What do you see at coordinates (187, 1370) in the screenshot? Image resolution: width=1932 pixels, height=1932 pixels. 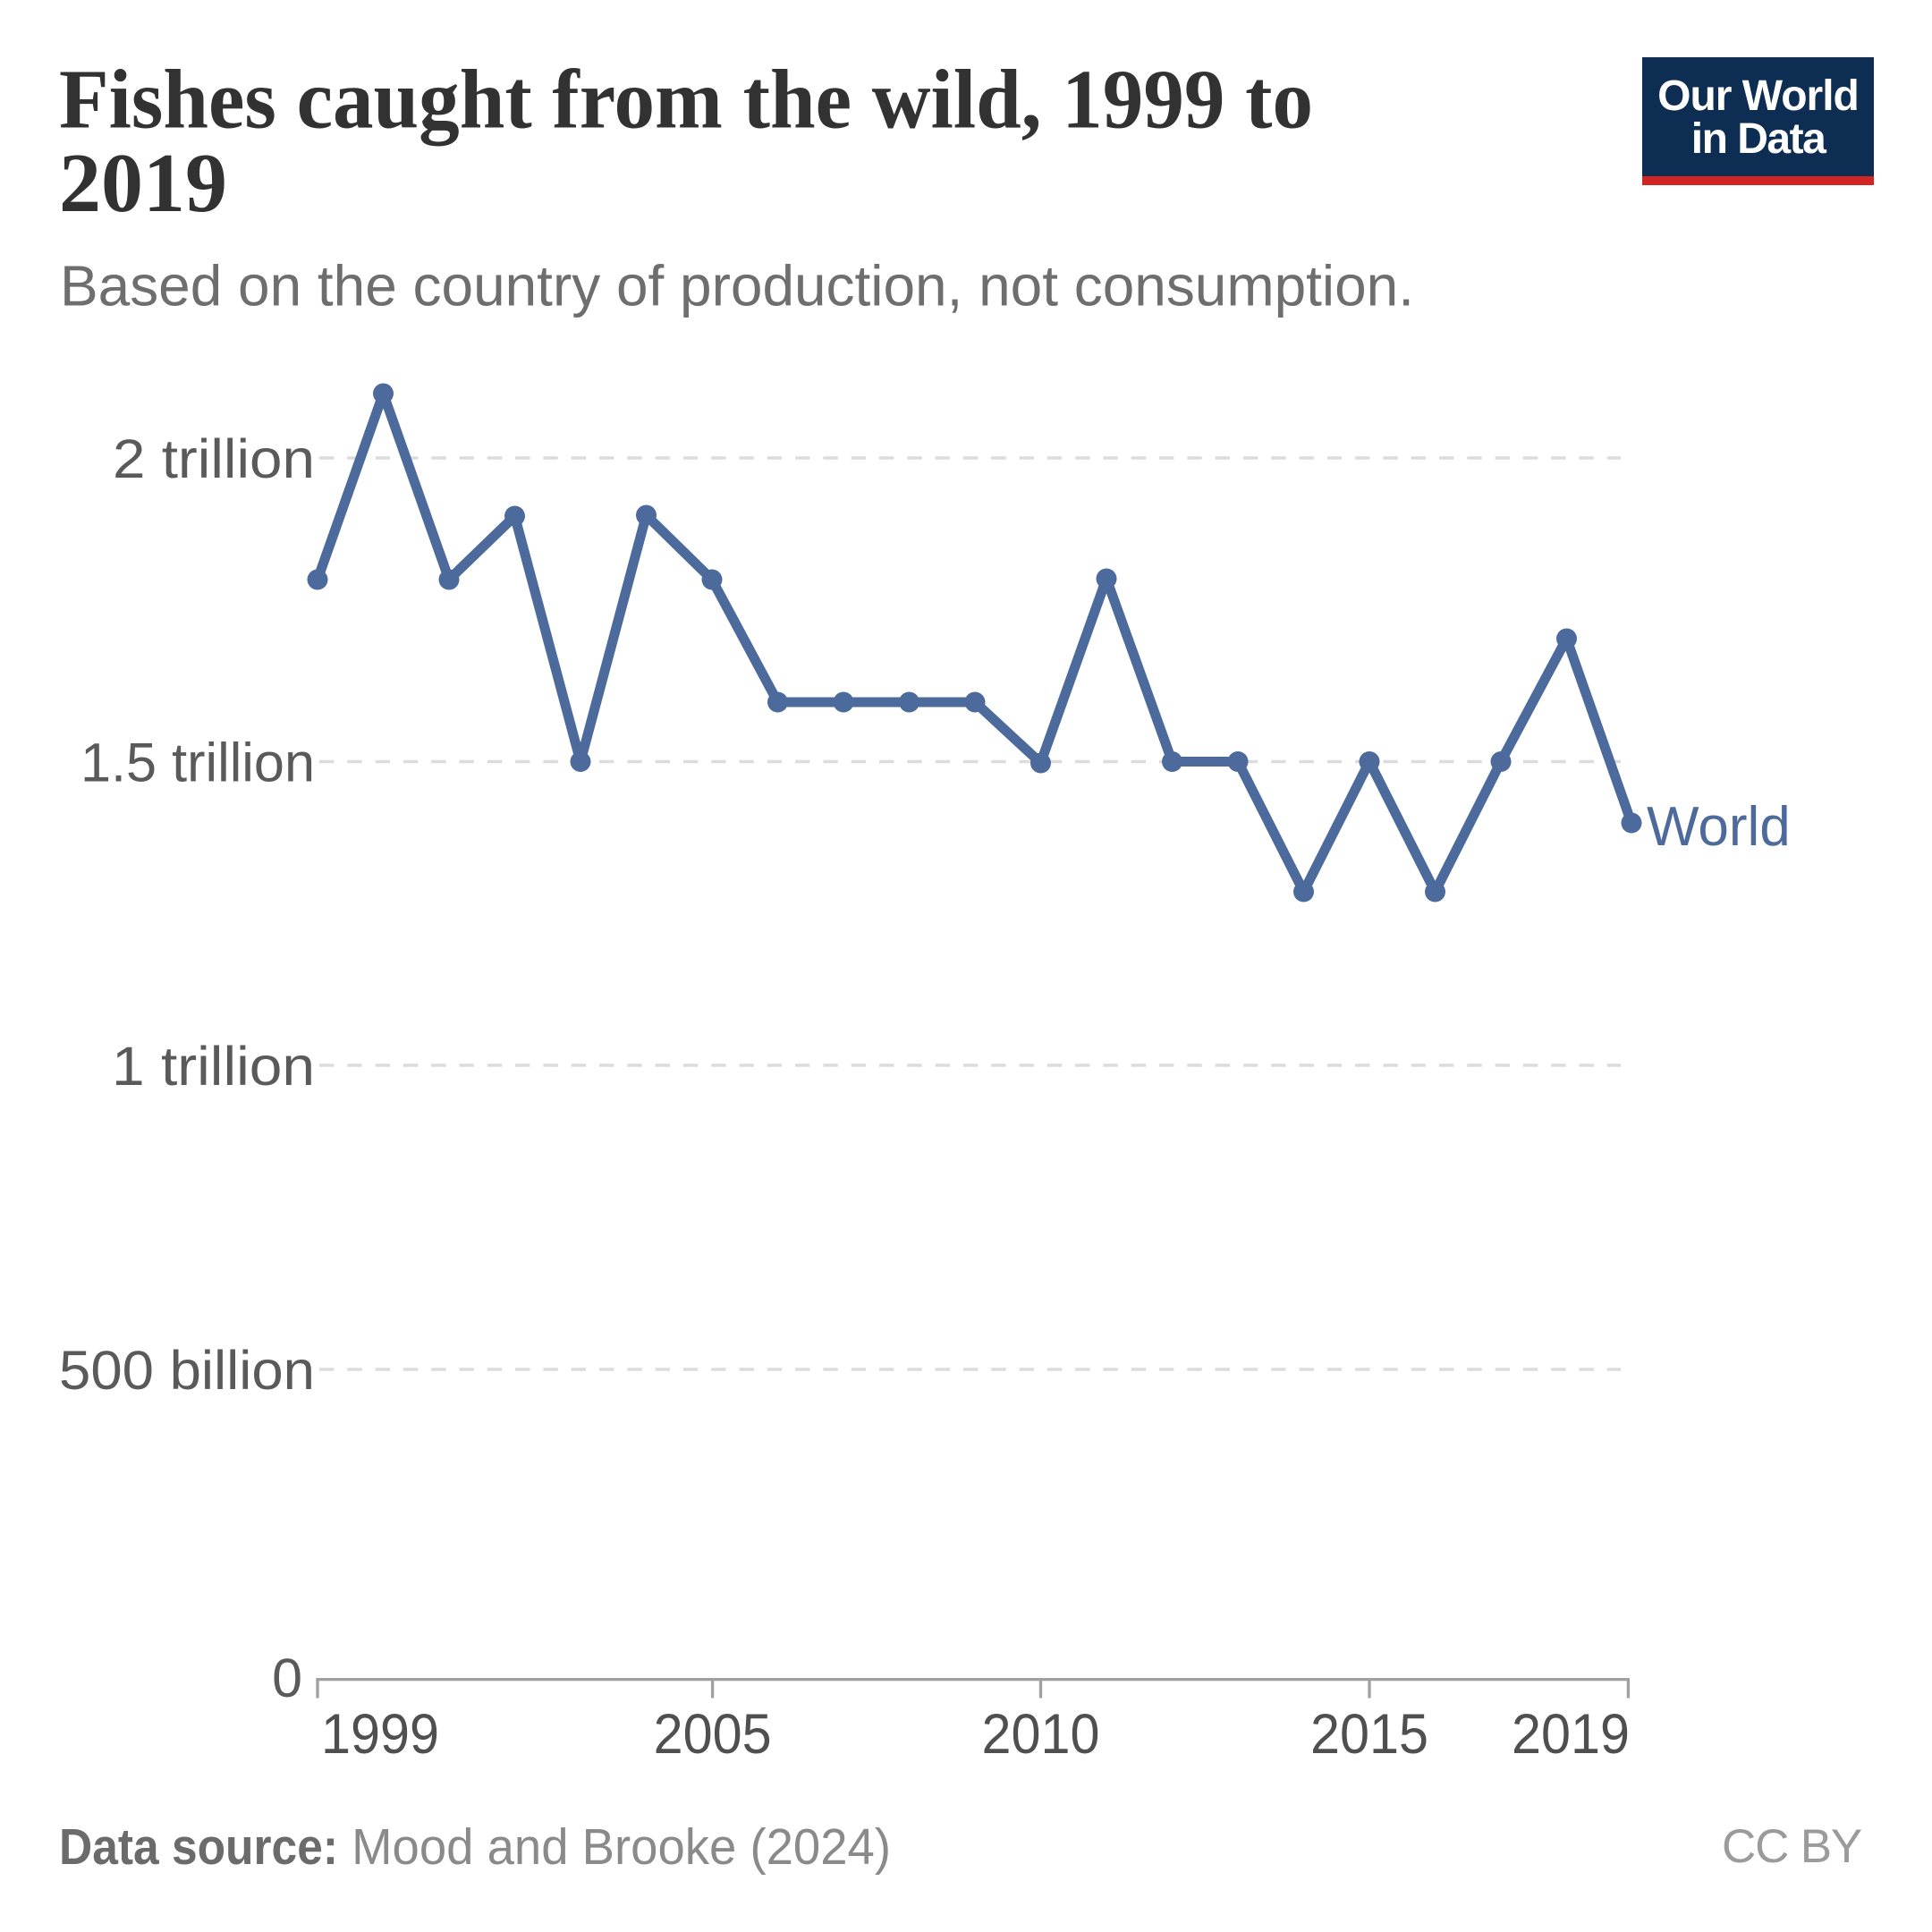 I see `svg-text: 500 billion` at bounding box center [187, 1370].